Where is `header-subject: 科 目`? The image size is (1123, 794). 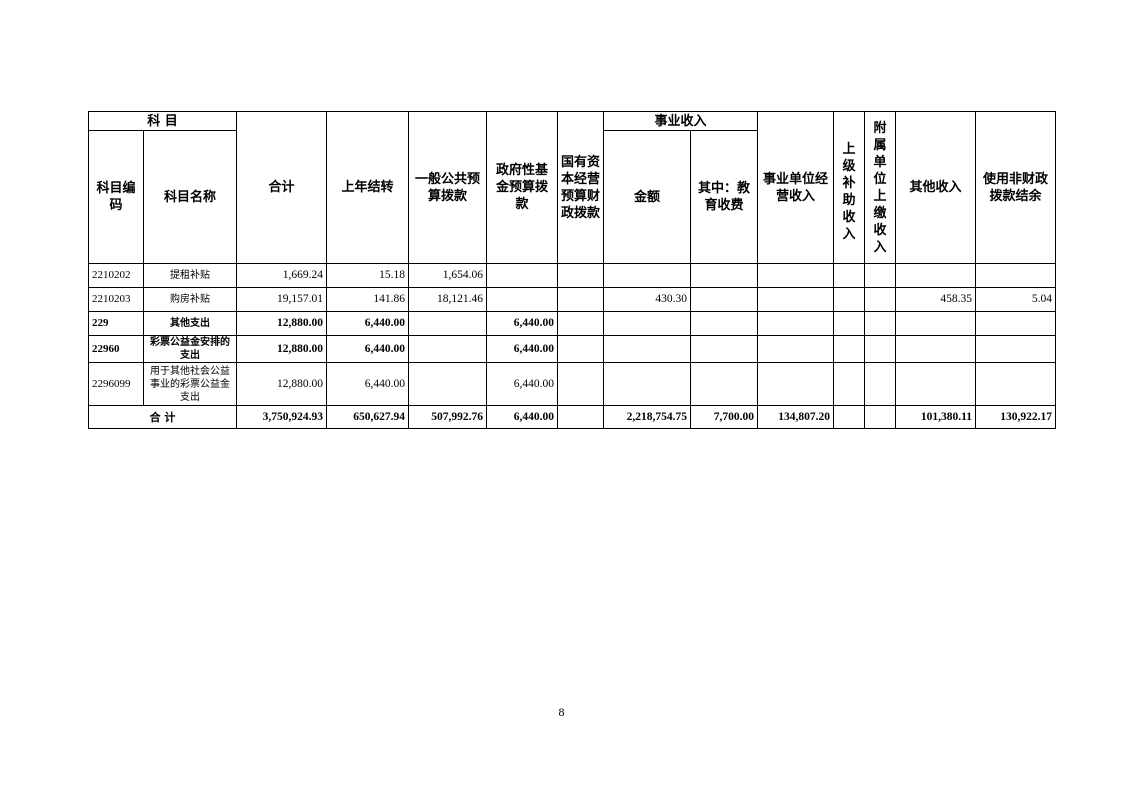 header-subject: 科 目 is located at coordinates (162, 121).